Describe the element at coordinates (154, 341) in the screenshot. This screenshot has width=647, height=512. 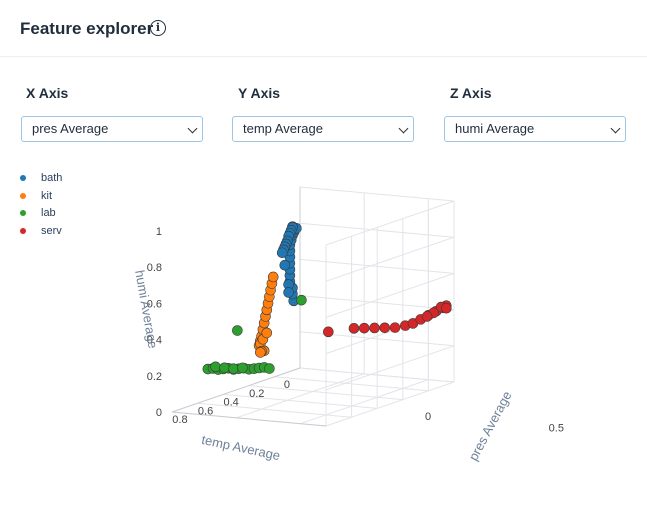
I see `z-tick-label: 0.4` at that location.